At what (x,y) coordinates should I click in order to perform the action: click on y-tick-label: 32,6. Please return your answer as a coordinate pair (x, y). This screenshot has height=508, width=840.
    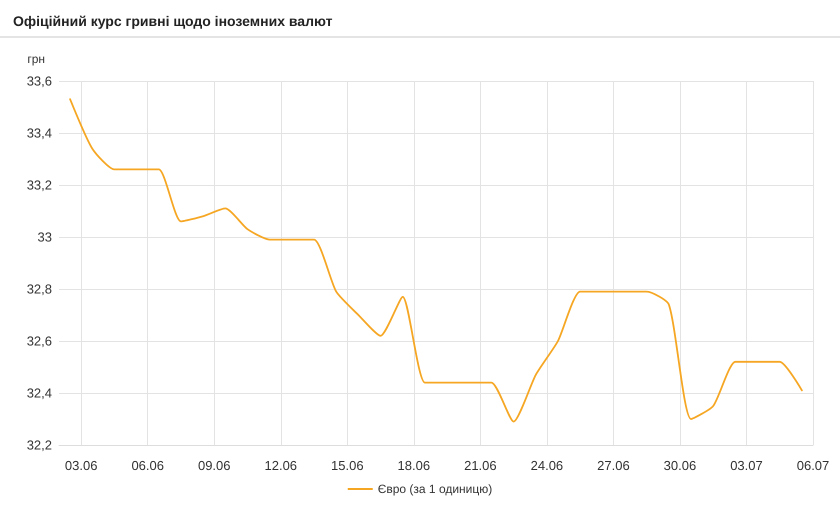
    Looking at the image, I should click on (39, 341).